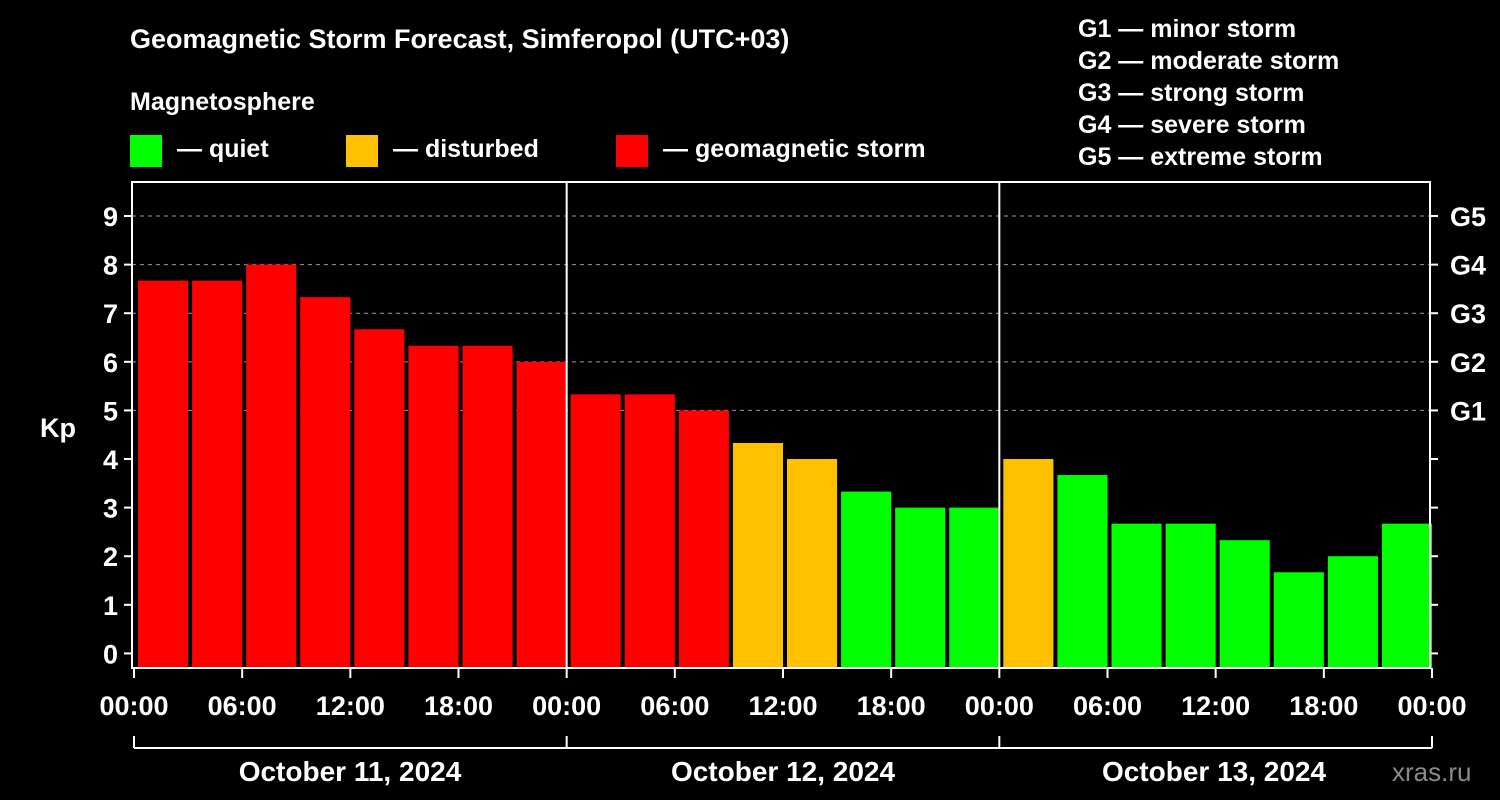 This screenshot has height=800, width=1500. Describe the element at coordinates (891, 706) in the screenshot. I see `x-tick-label-8: 18:00` at that location.